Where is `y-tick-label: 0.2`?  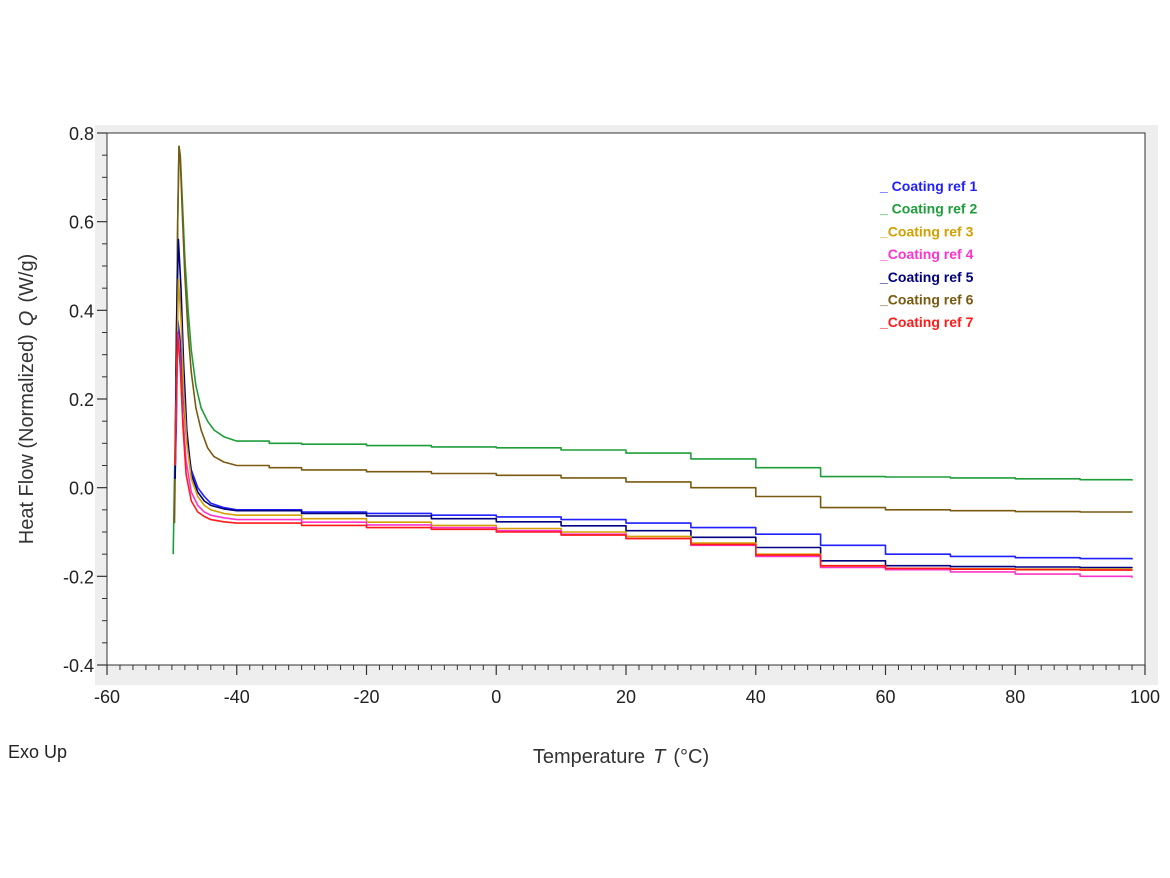 y-tick-label: 0.2 is located at coordinates (81, 400).